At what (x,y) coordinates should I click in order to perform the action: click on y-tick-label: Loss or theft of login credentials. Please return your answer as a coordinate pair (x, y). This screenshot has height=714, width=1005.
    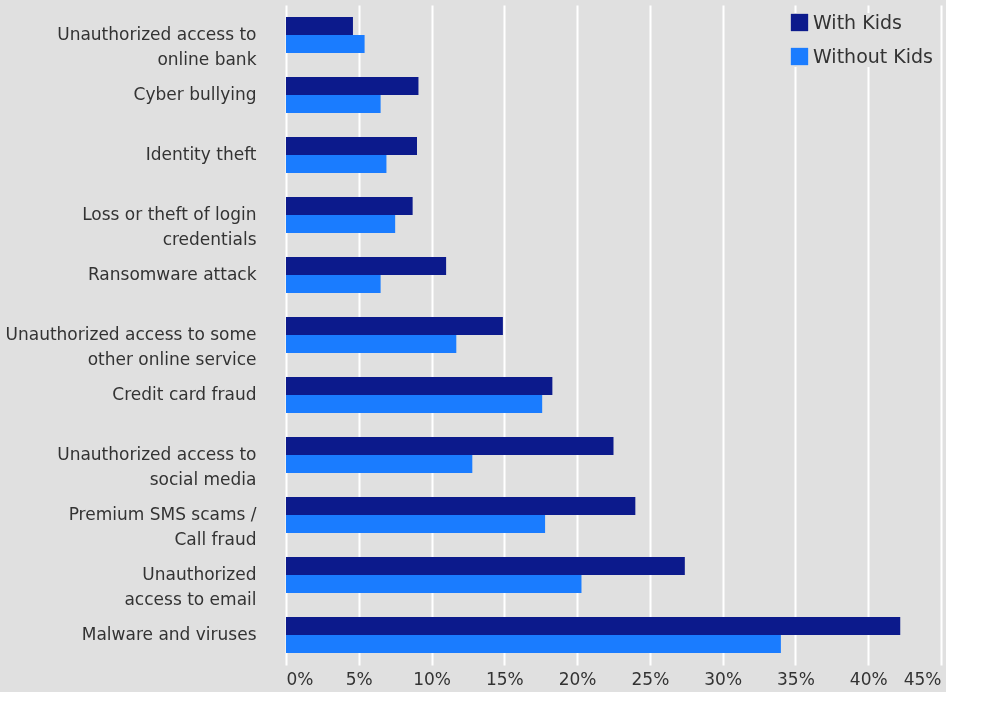
    Looking at the image, I should click on (169, 226).